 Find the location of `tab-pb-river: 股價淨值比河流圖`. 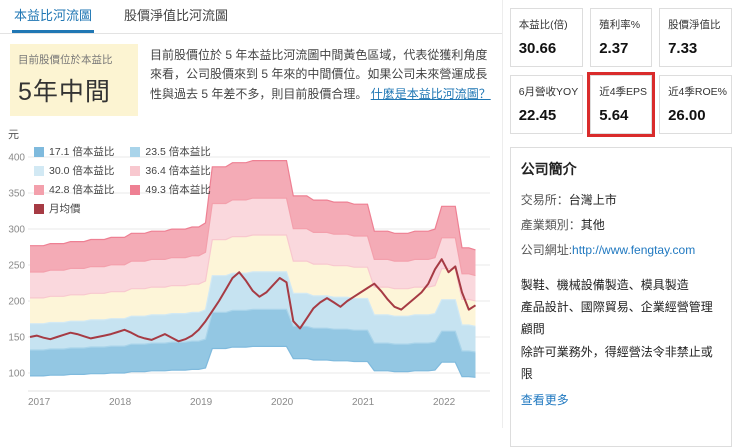

tab-pb-river: 股價淨值比河流圖 is located at coordinates (176, 15).